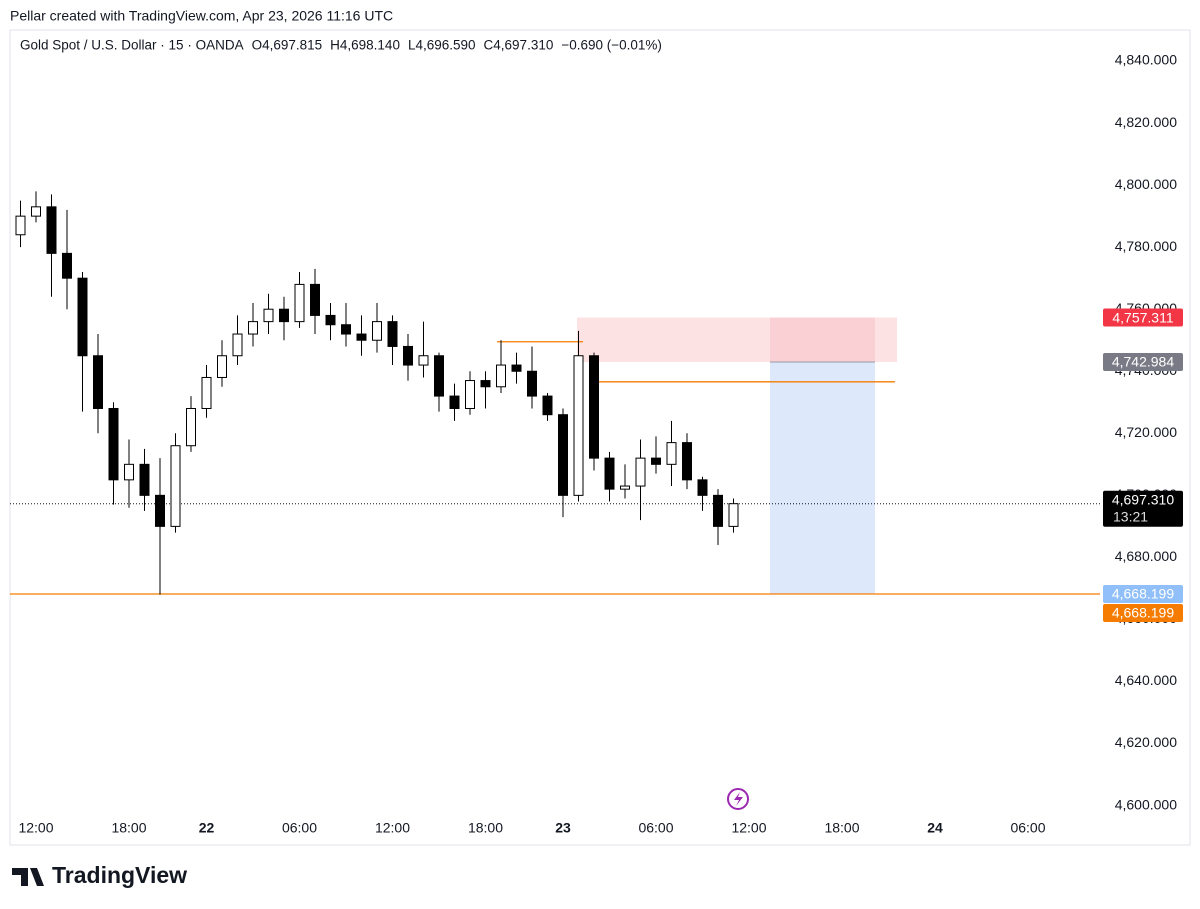 The height and width of the screenshot is (909, 1200). I want to click on y-tick-label: 4,820.000, so click(1146, 122).